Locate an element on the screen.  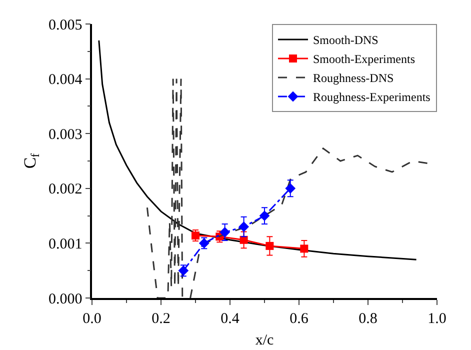
x-tick-label: 0.4 is located at coordinates (230, 318).